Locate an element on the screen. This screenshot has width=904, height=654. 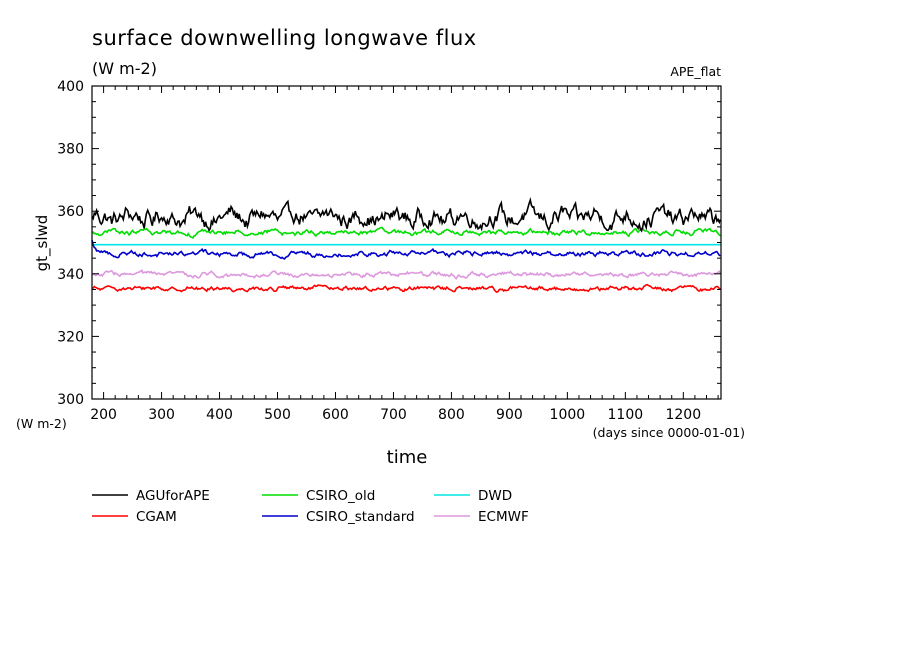
series-layer is located at coordinates (406, 244).